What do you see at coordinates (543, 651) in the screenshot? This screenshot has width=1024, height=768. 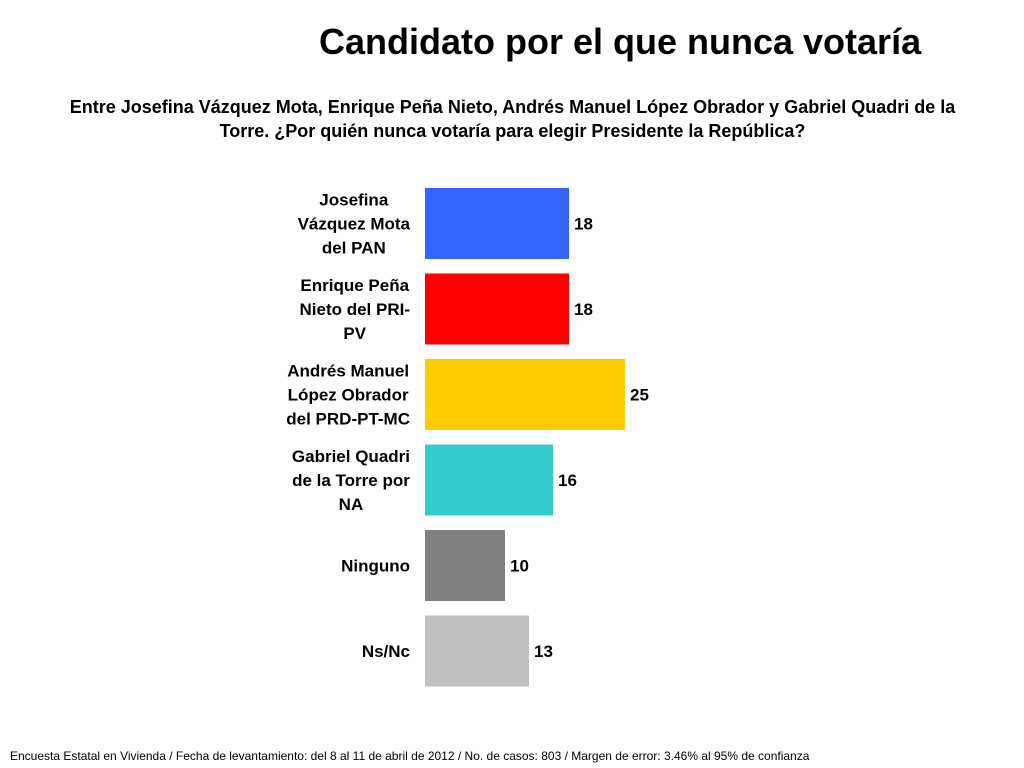 I see `bar-value-label: 13` at bounding box center [543, 651].